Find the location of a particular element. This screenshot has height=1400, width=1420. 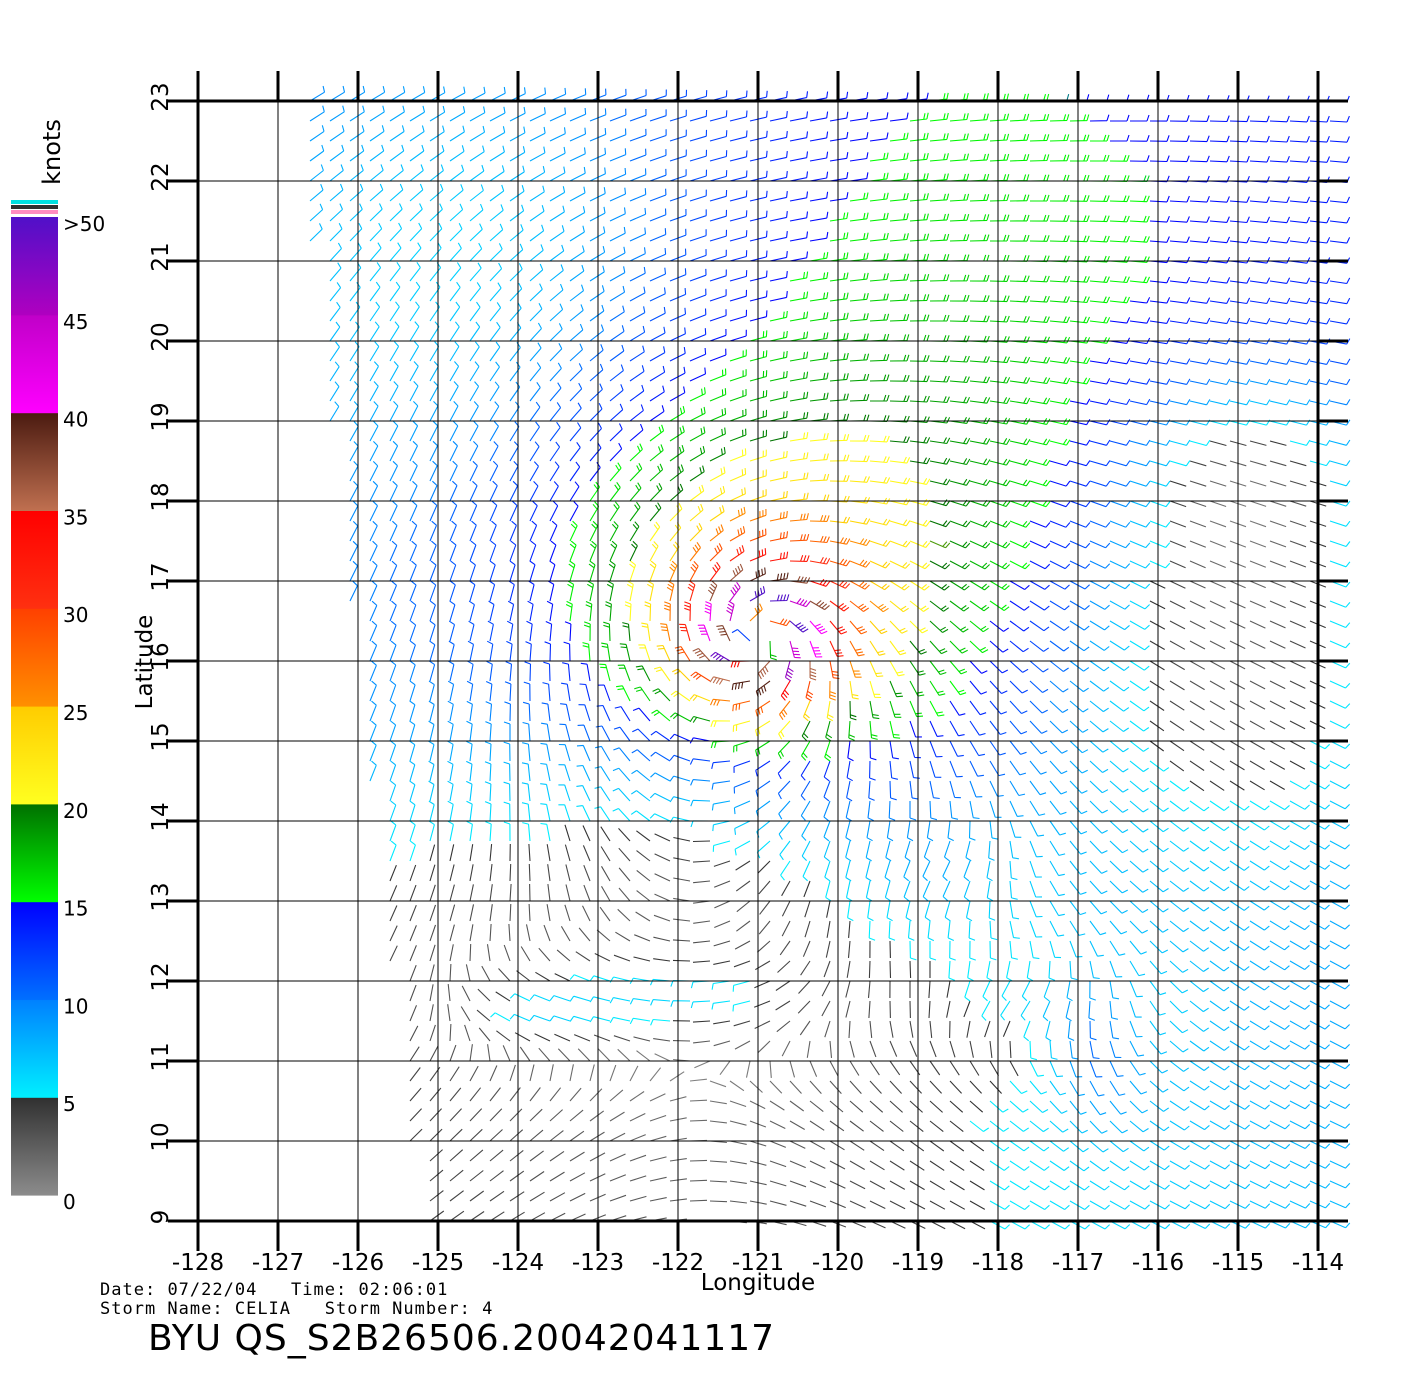

colorbar-legend: knots >50 45 40 35 30 25 20 15 10 5 0 is located at coordinates (58, 666).